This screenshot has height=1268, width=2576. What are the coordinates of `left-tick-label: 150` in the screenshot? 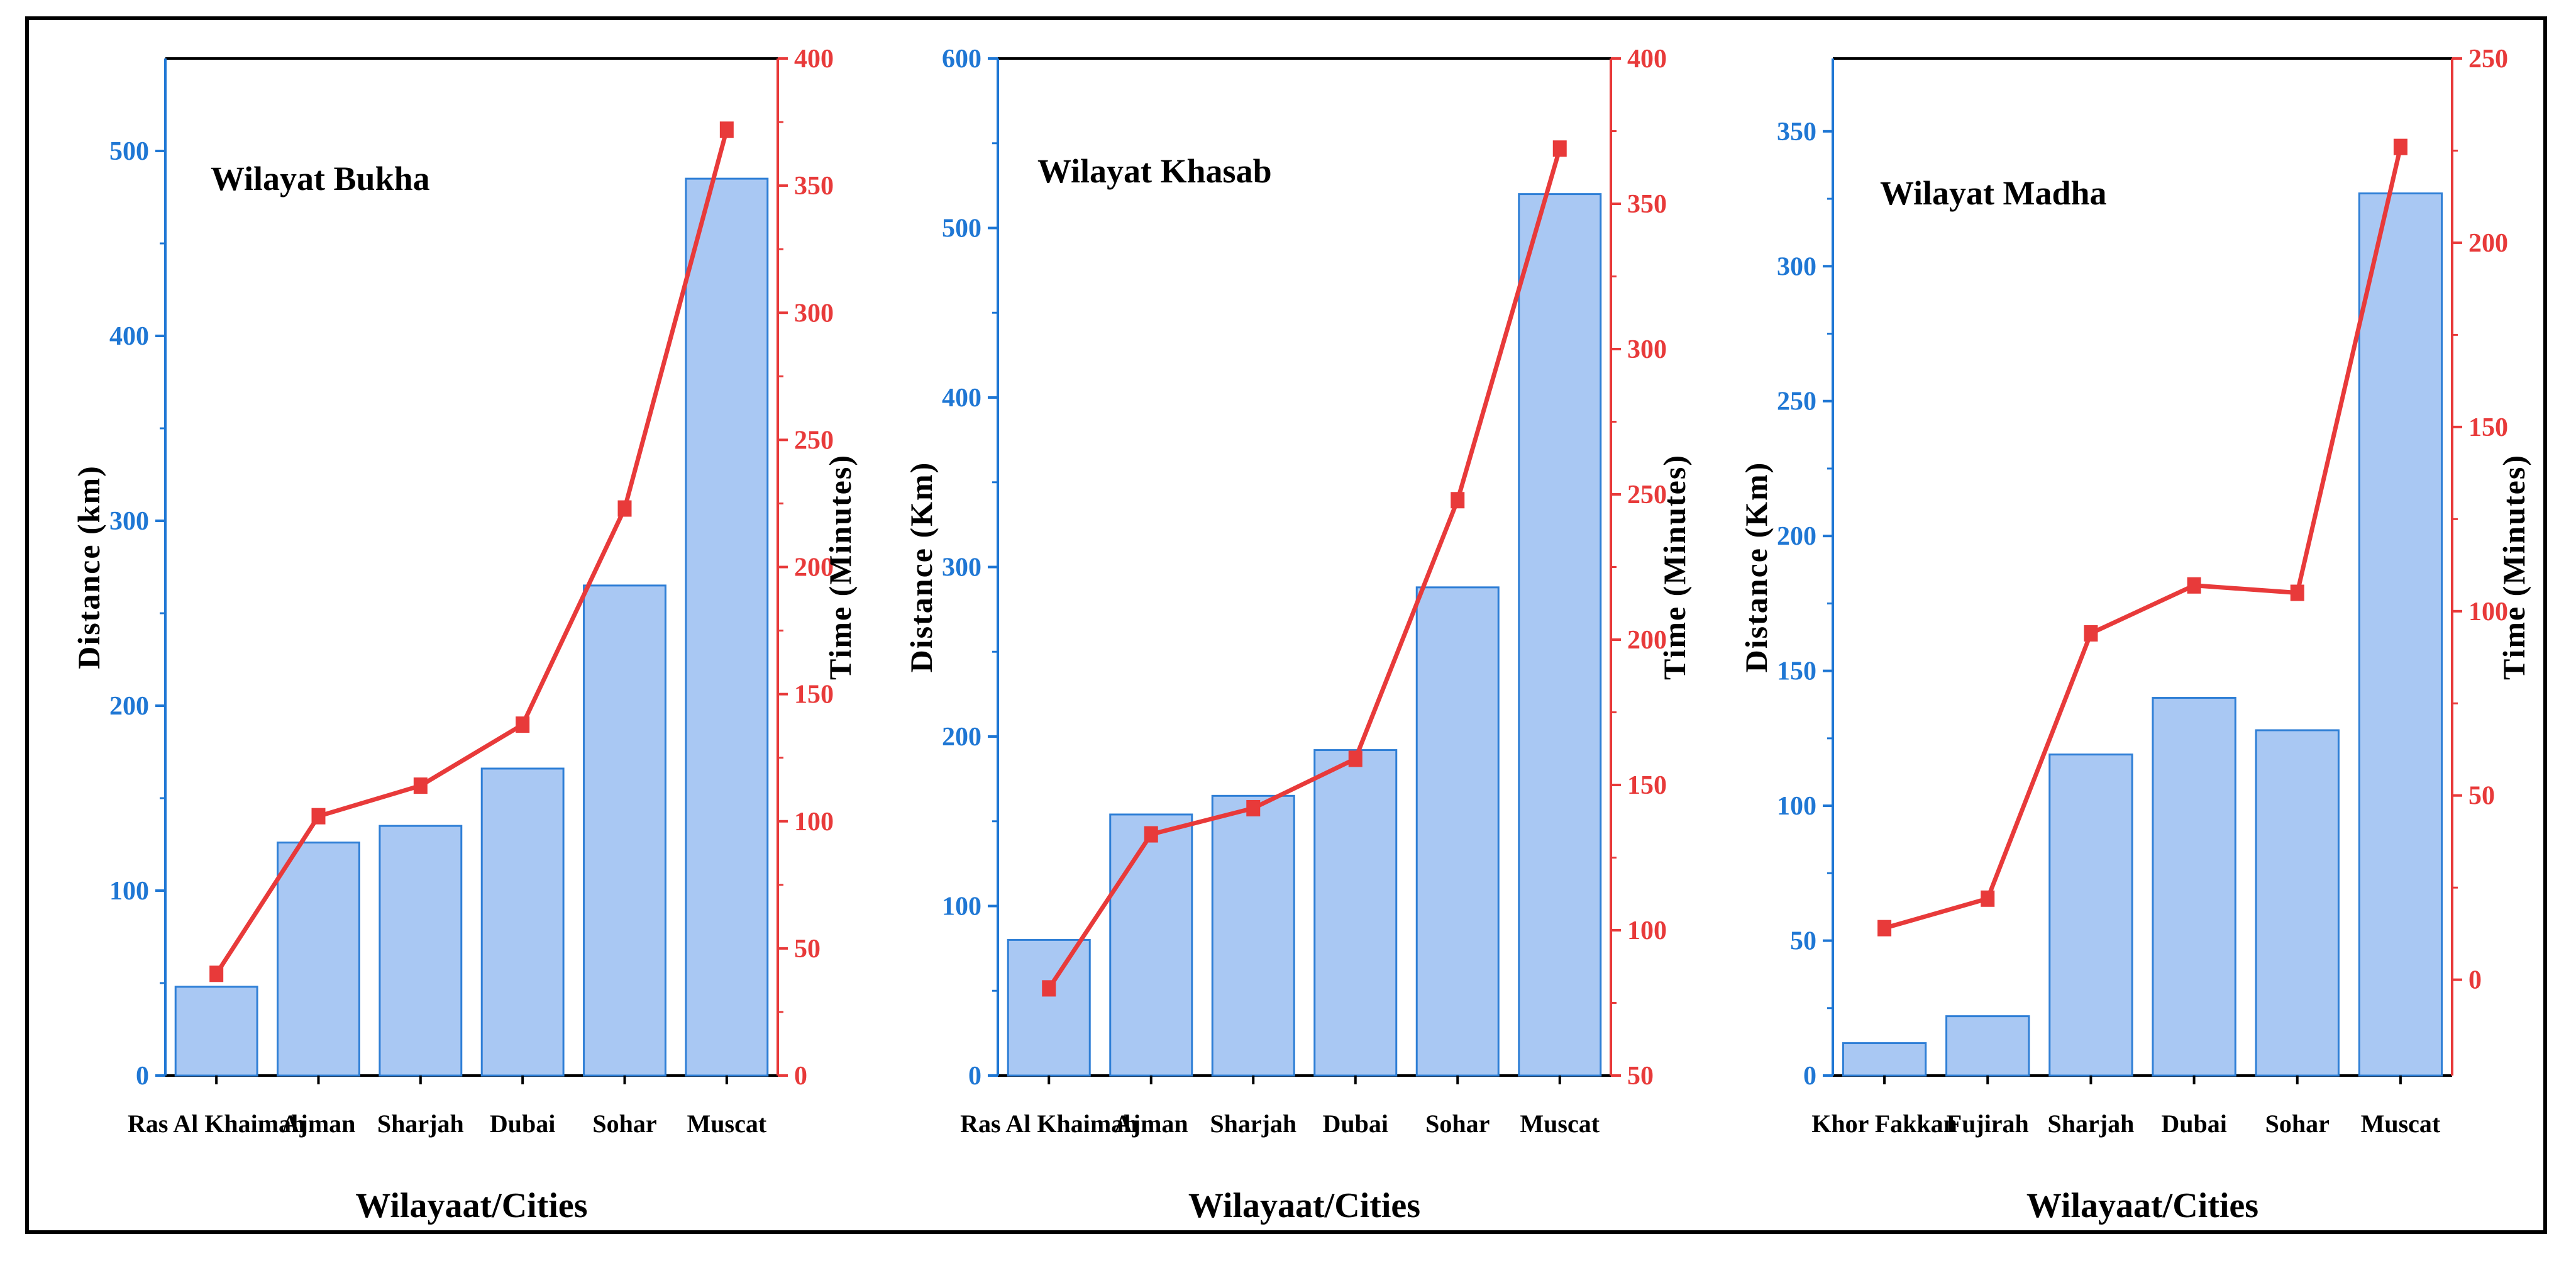 It's located at (1796, 671).